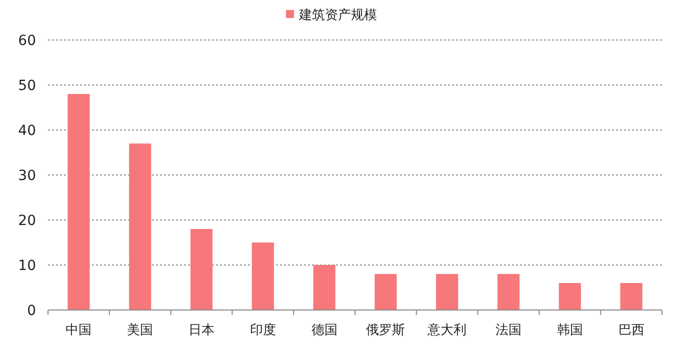 This screenshot has height=346, width=673. I want to click on x-tick-label: 德国, so click(324, 330).